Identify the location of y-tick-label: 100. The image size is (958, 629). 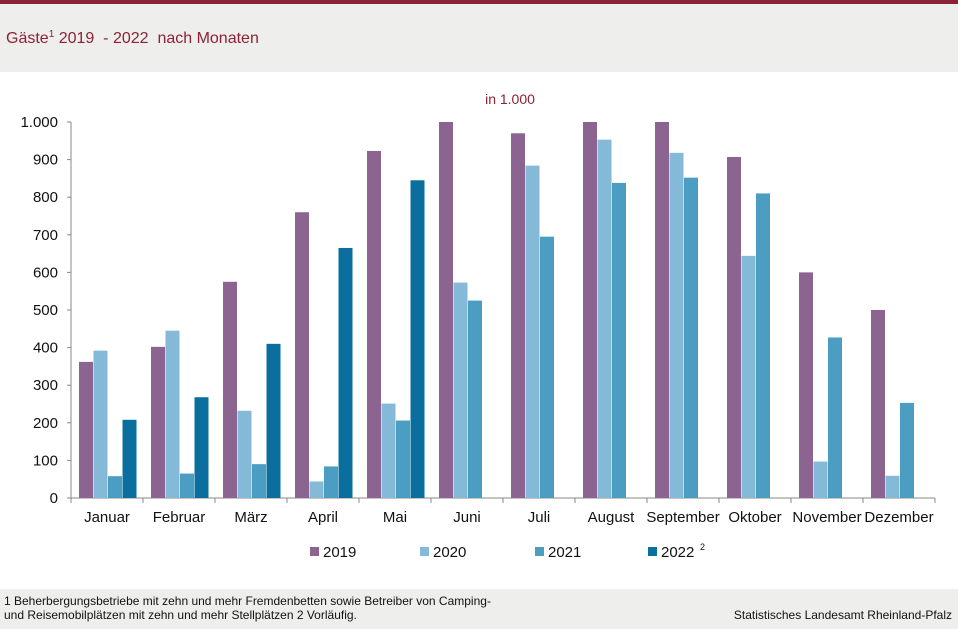
(45, 460).